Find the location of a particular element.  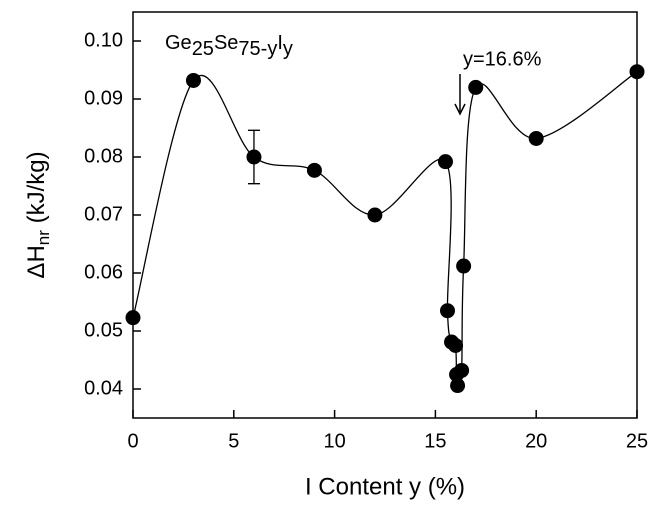

x-tick-label: 10 is located at coordinates (334, 441).